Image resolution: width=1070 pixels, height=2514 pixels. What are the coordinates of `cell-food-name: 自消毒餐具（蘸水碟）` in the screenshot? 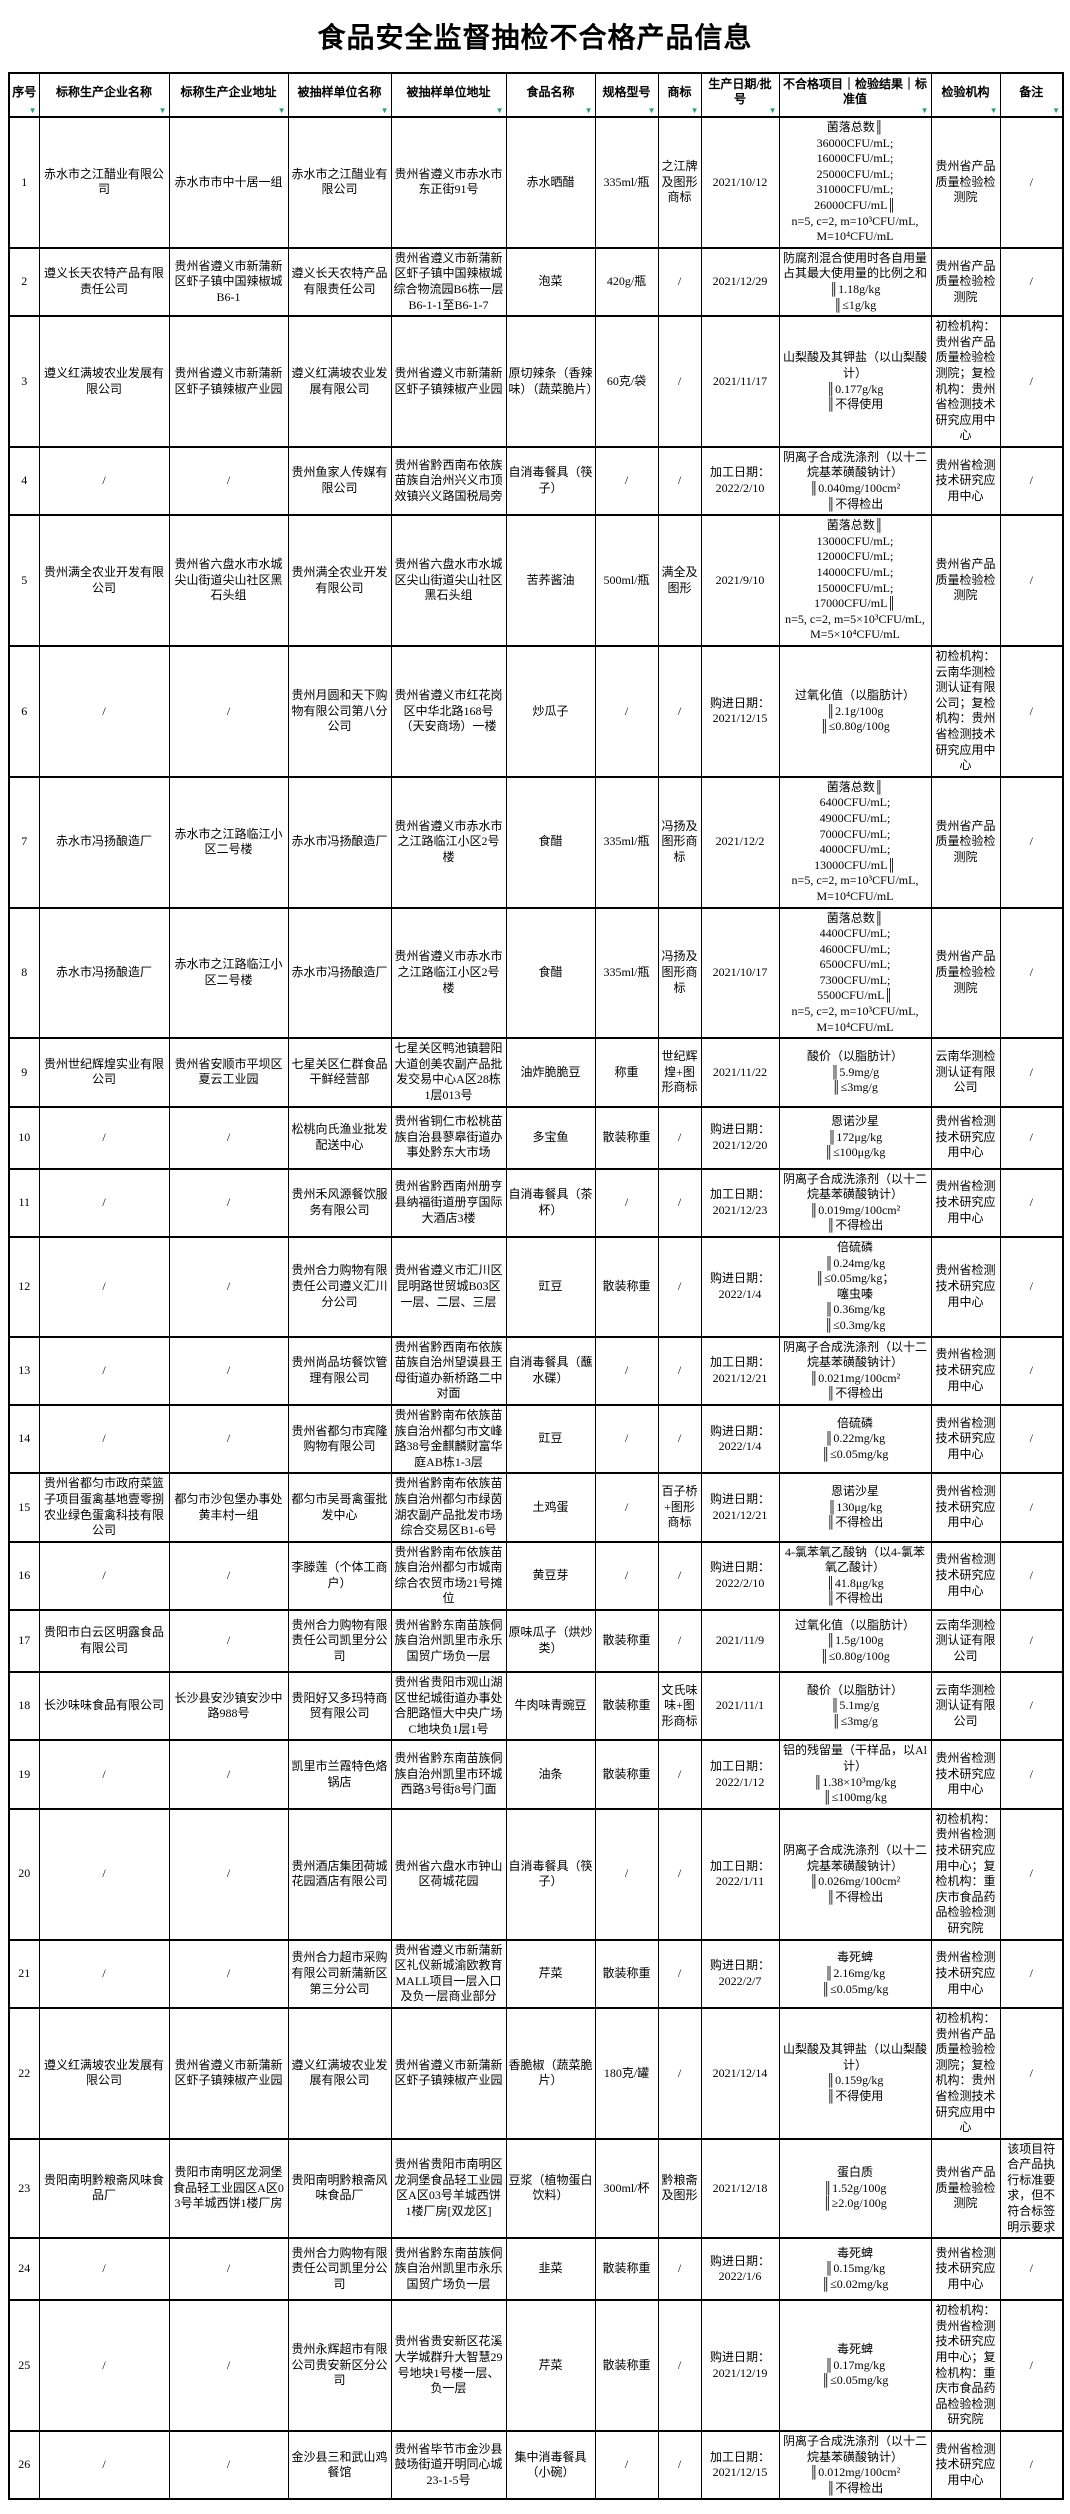 It's located at (550, 1370).